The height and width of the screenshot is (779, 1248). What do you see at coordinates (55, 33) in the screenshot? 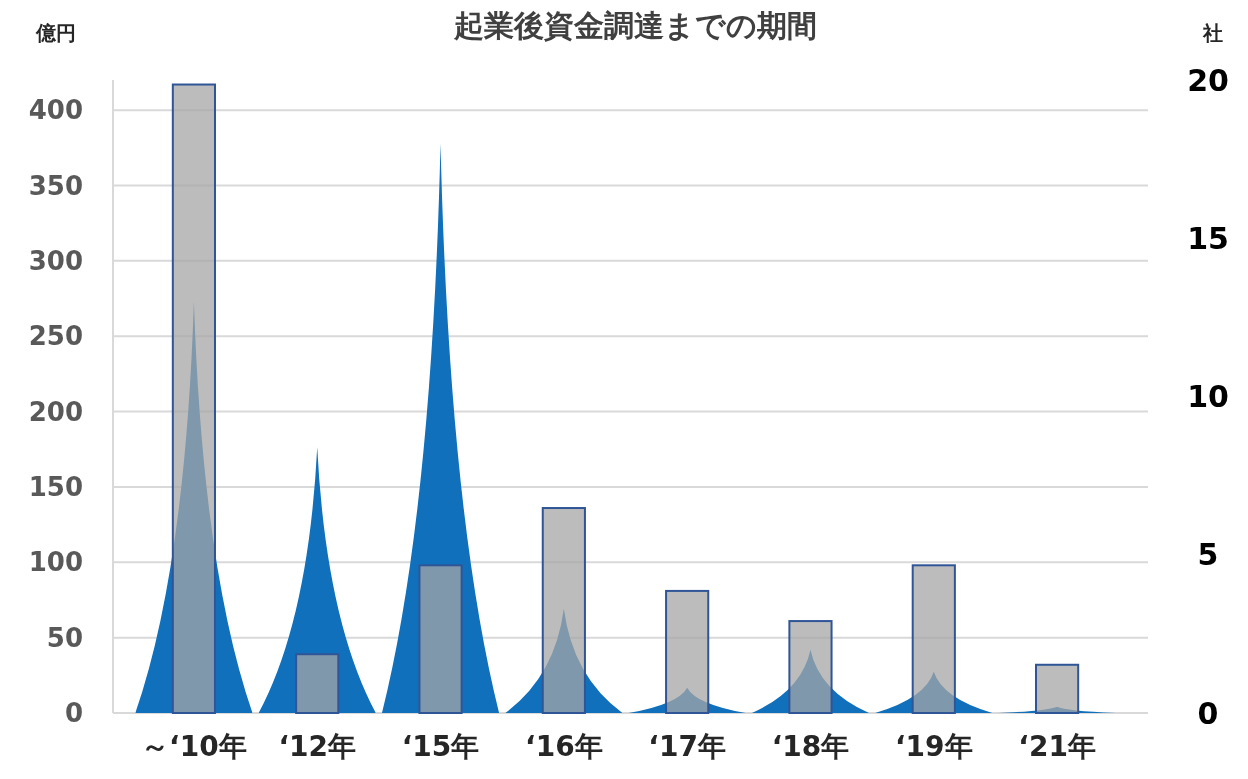
I see `y-axis-title: 億円` at bounding box center [55, 33].